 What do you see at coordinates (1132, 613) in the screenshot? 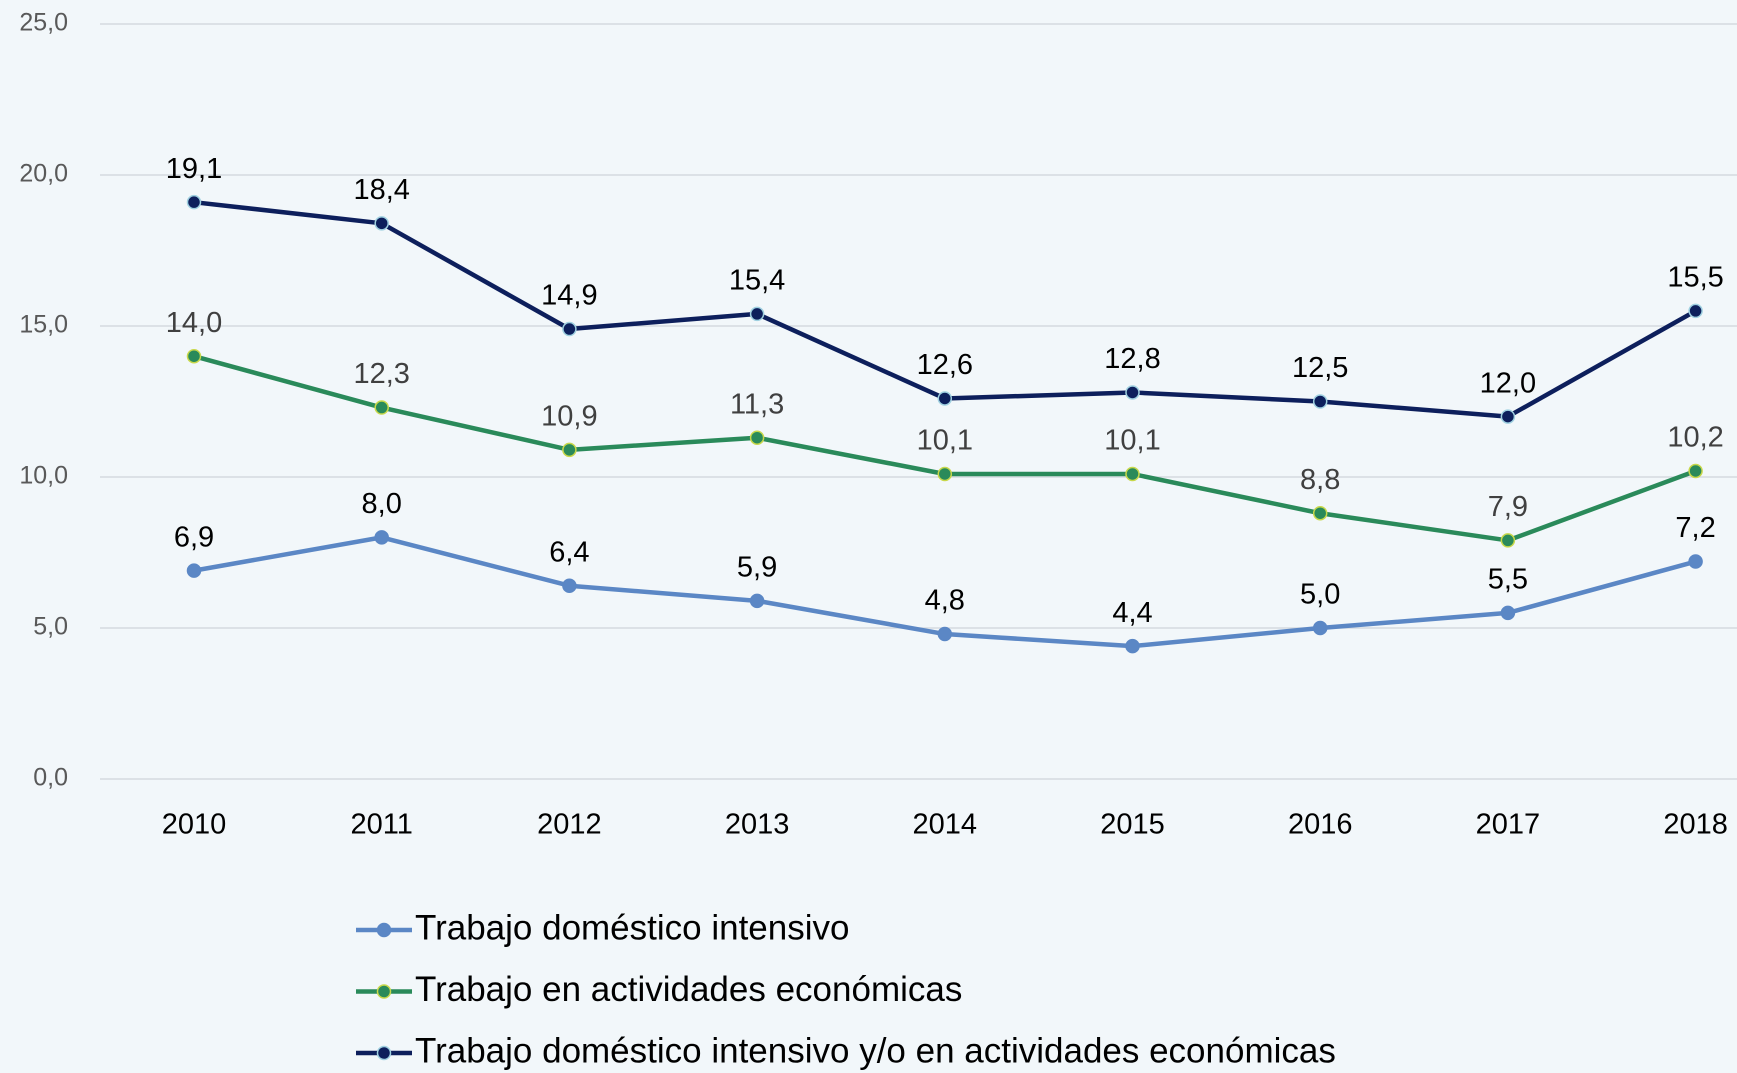
I see `data-label: 4,4` at bounding box center [1132, 613].